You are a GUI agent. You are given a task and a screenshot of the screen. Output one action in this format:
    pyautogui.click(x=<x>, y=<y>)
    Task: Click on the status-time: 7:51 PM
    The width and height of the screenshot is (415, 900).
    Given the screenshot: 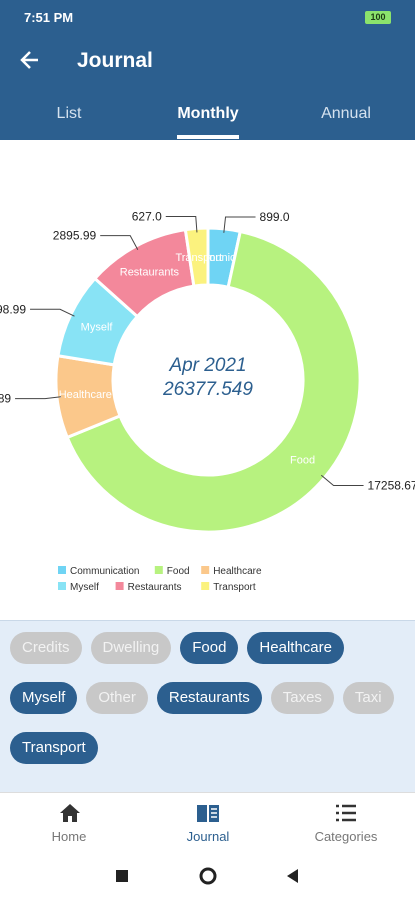 What is the action you would take?
    pyautogui.click(x=49, y=17)
    